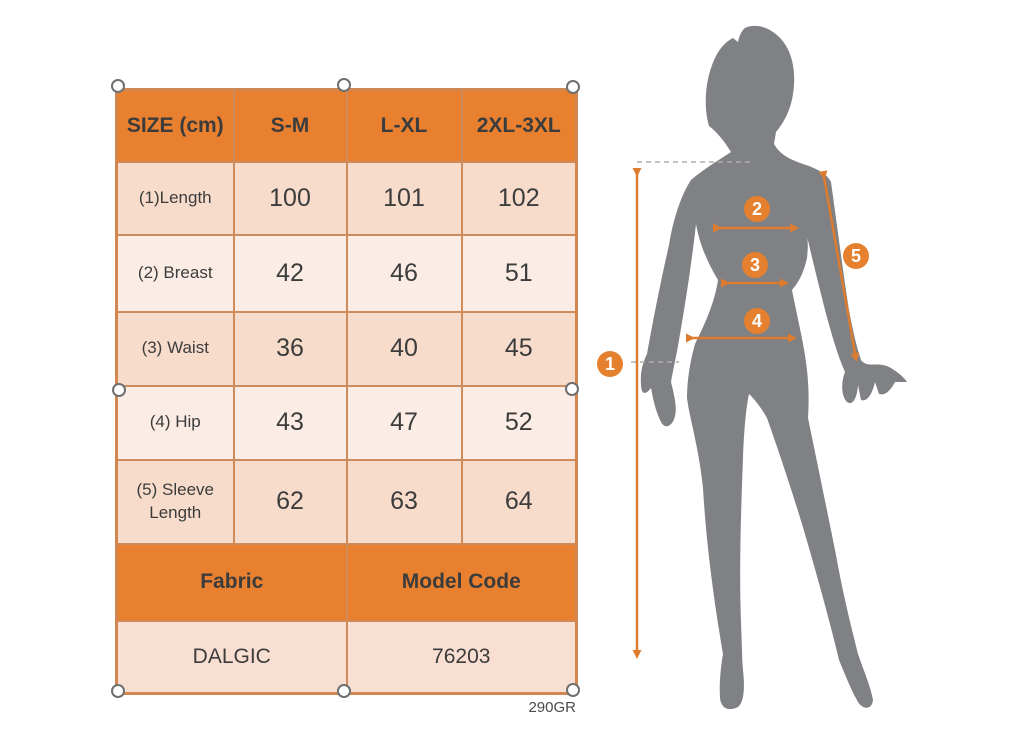 This screenshot has width=1024, height=752. I want to click on value-cell: 42, so click(290, 273).